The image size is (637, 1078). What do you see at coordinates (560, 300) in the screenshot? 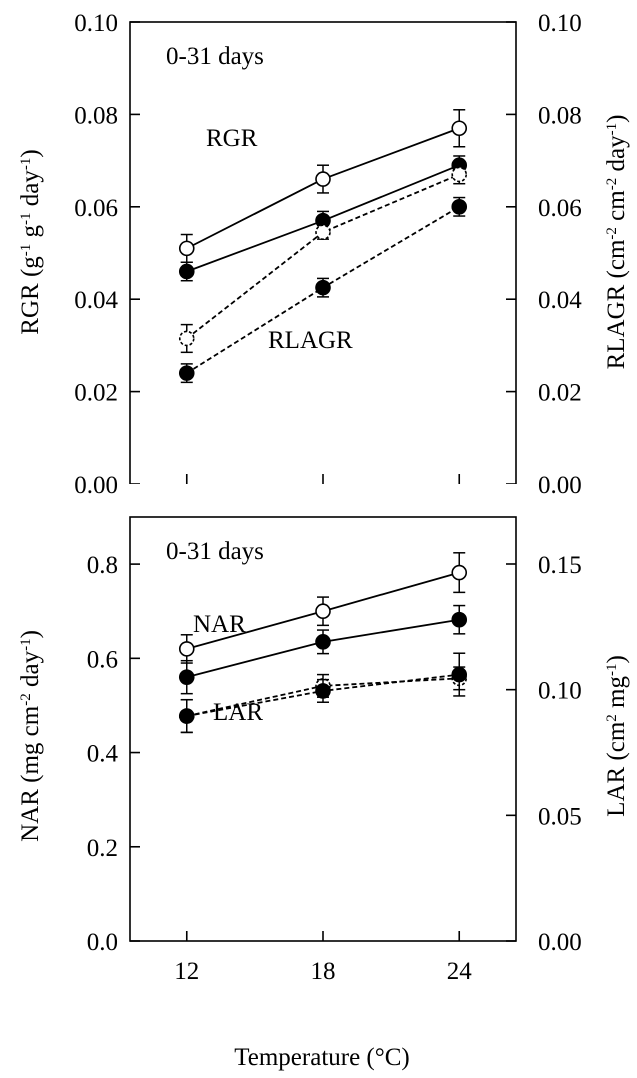
I see `top-right-tick-label: 0.04` at bounding box center [560, 300].